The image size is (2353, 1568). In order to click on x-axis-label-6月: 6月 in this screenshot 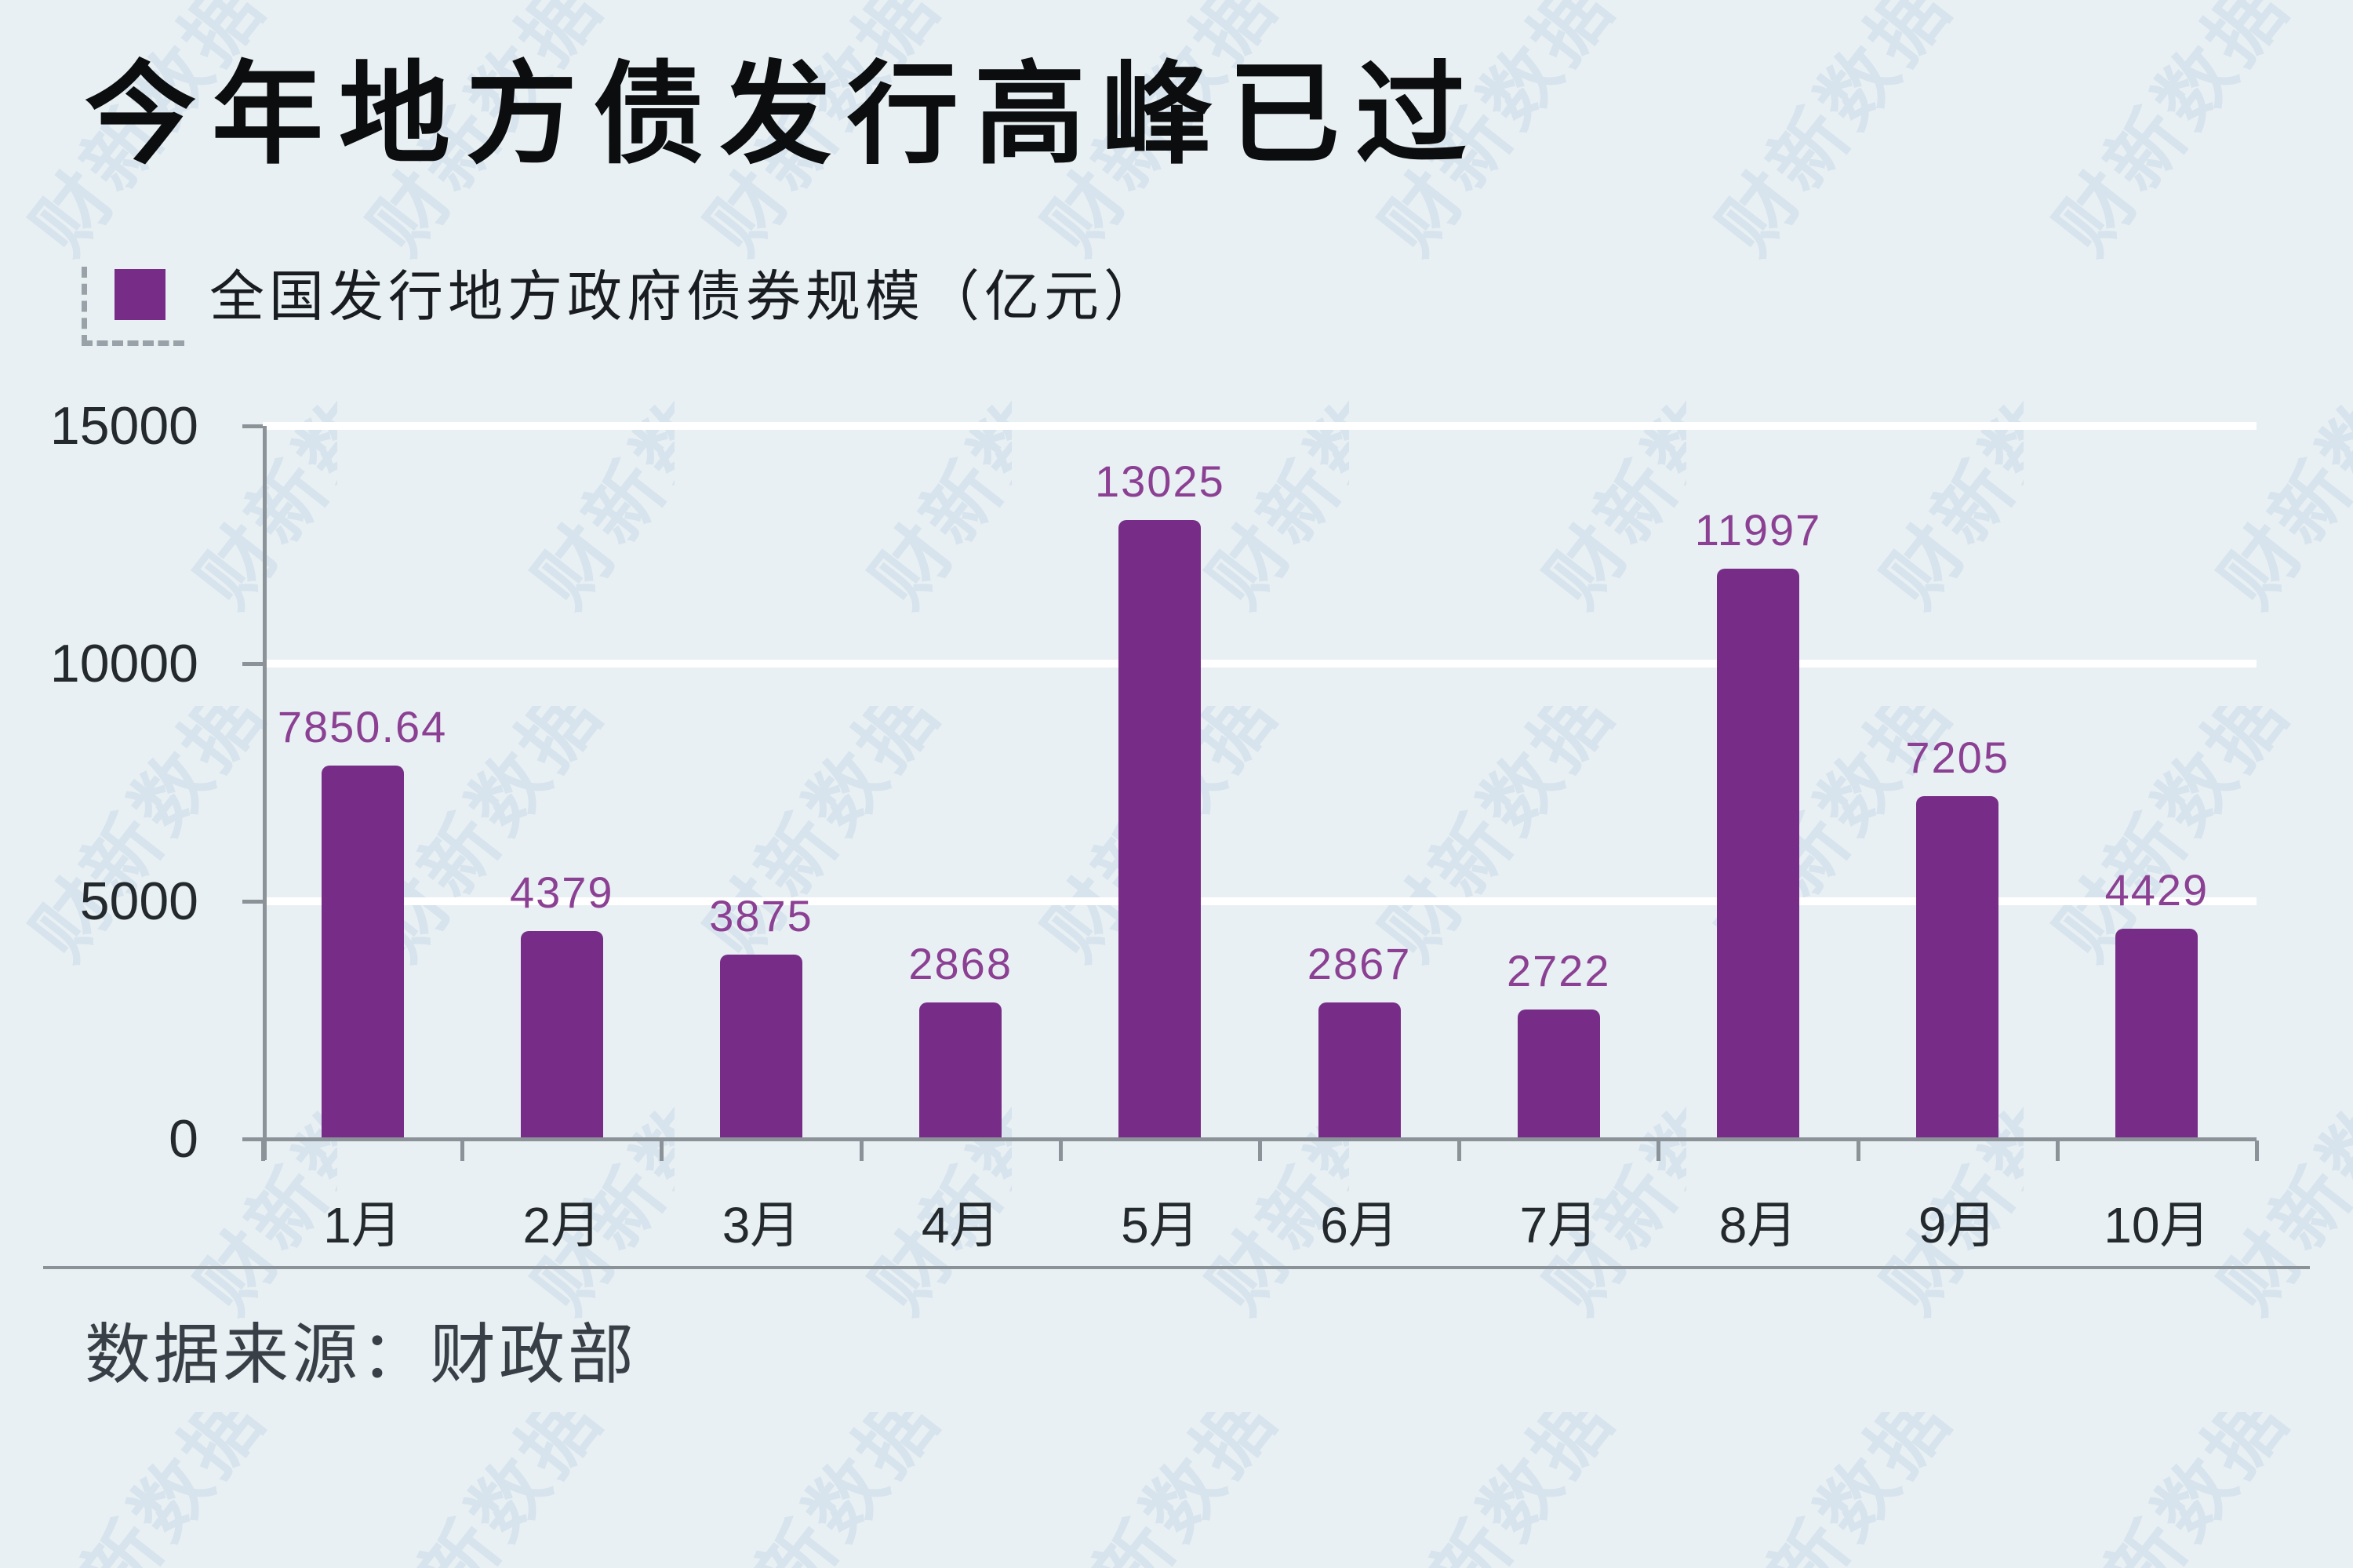, I will do `click(1359, 1225)`.